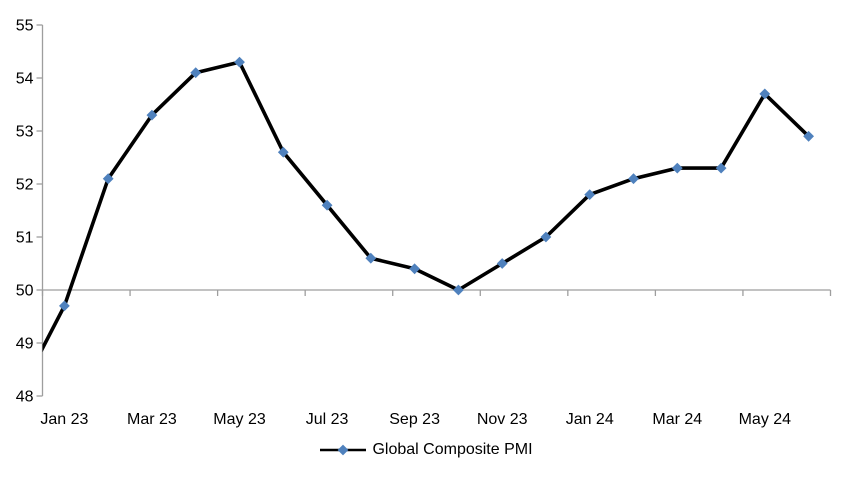  What do you see at coordinates (502, 419) in the screenshot?
I see `x-axis-tick-label: Nov 23` at bounding box center [502, 419].